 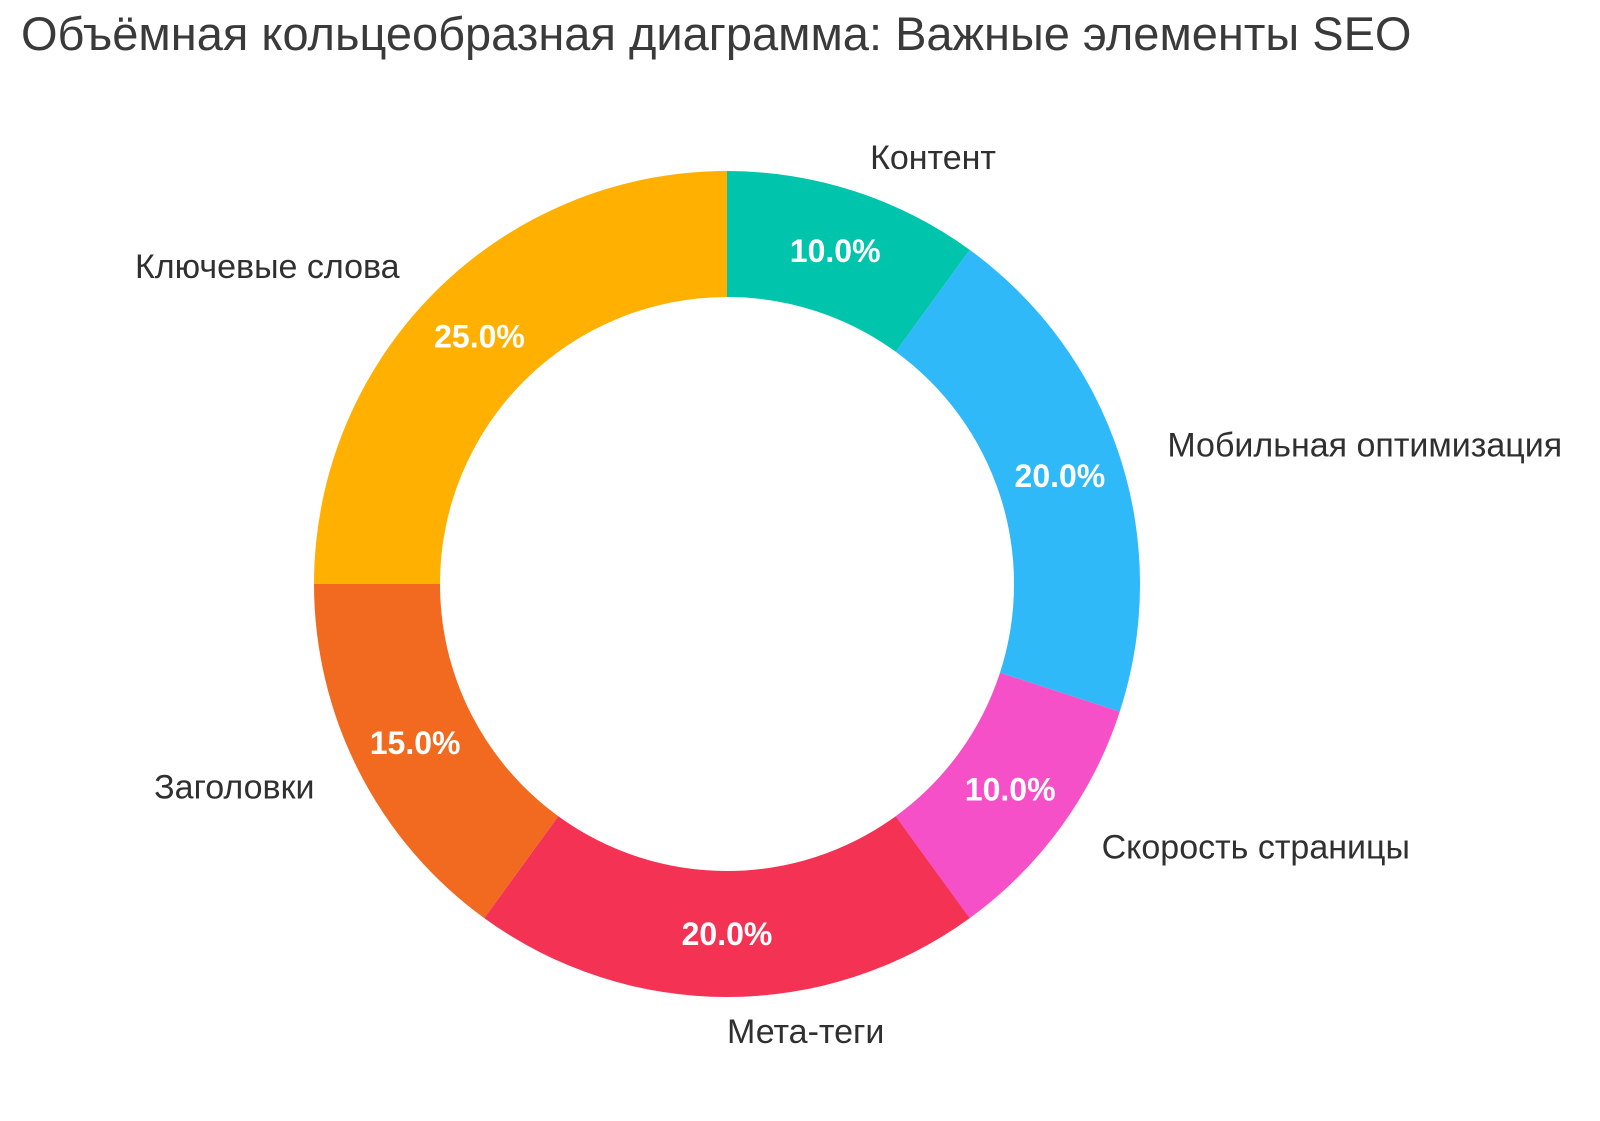 I want to click on slice-percent-label-5: 15.0%, so click(x=415, y=743).